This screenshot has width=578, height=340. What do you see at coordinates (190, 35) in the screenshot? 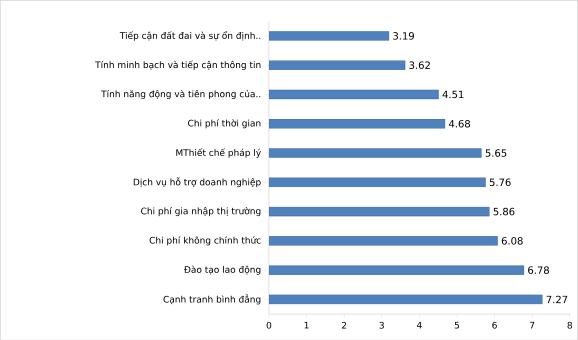
I see `y-tick-label: Tiếp cận đất đai và sự ổn định..` at bounding box center [190, 35].